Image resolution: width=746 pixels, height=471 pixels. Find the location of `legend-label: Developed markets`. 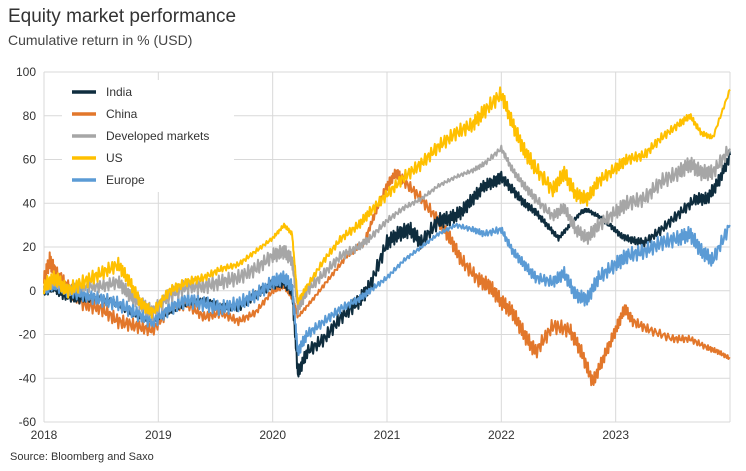

legend-label: Developed markets is located at coordinates (157, 136).